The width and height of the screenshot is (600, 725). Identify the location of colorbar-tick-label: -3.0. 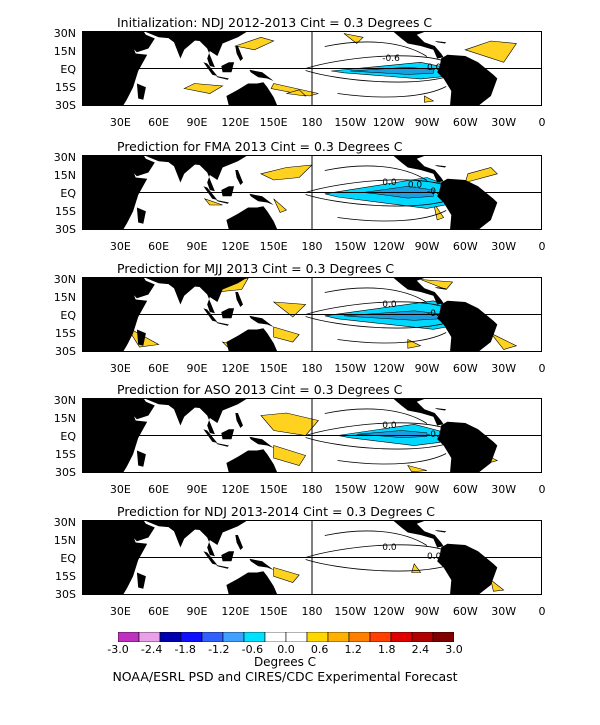
(118, 649).